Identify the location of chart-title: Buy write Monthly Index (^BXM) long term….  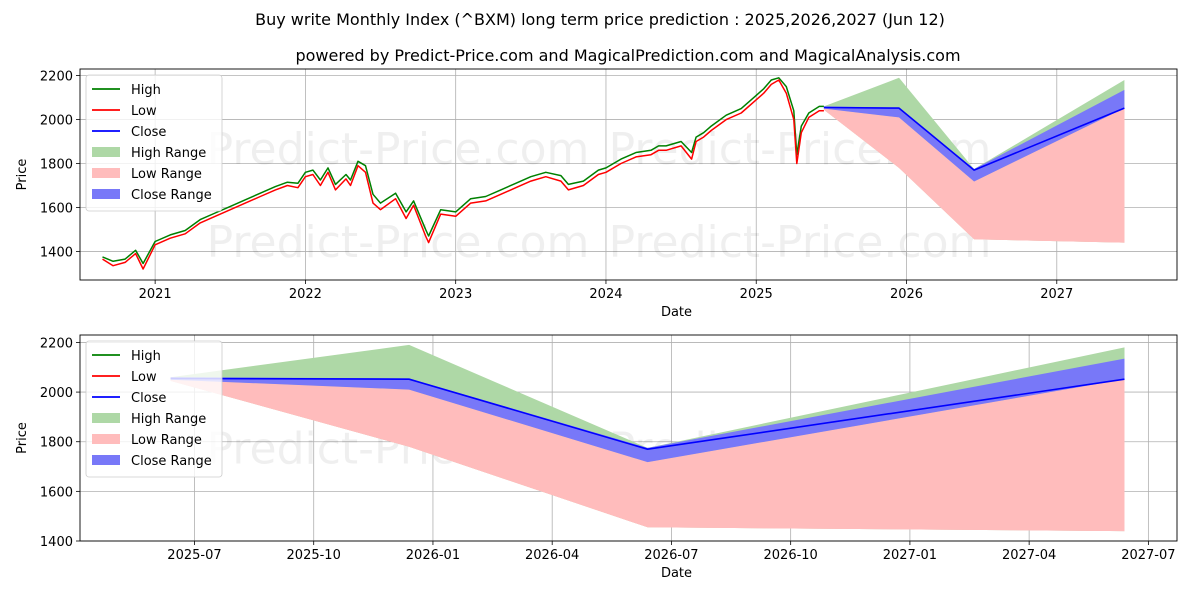
(600, 19).